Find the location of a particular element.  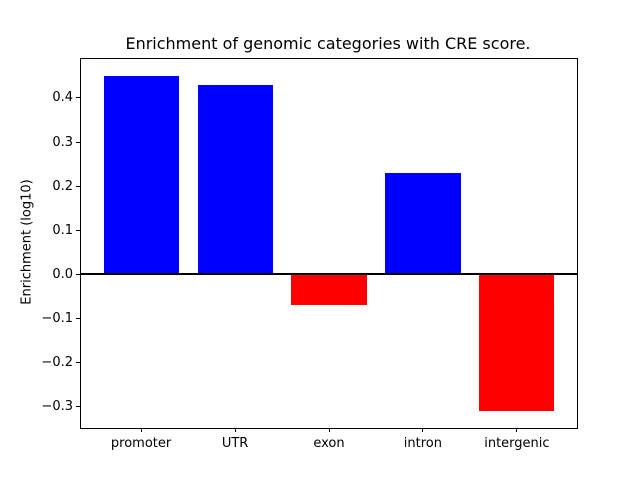

y-tick-label: −0.3 is located at coordinates (57, 407).